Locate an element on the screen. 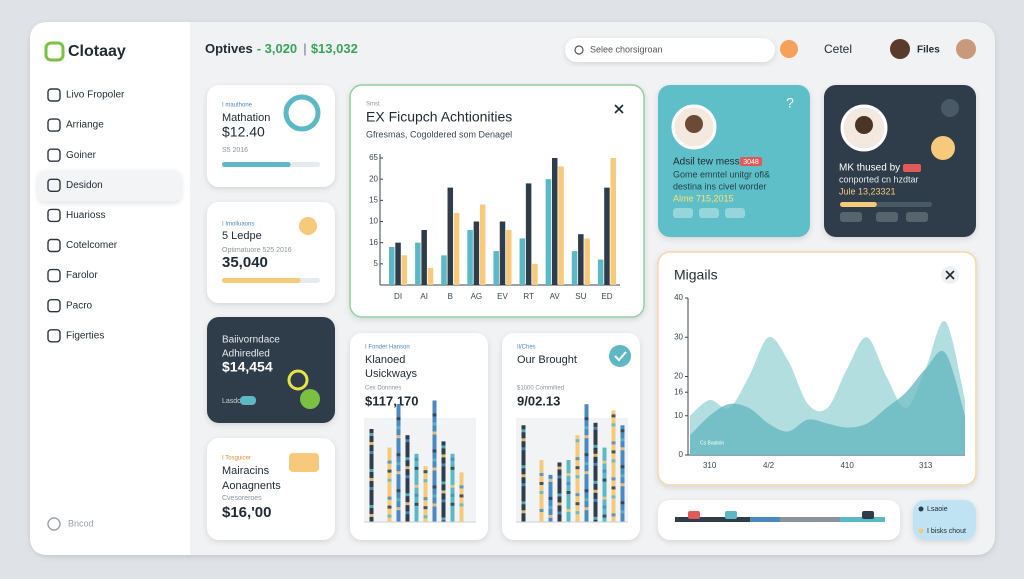  help-icon: ? is located at coordinates (790, 103).